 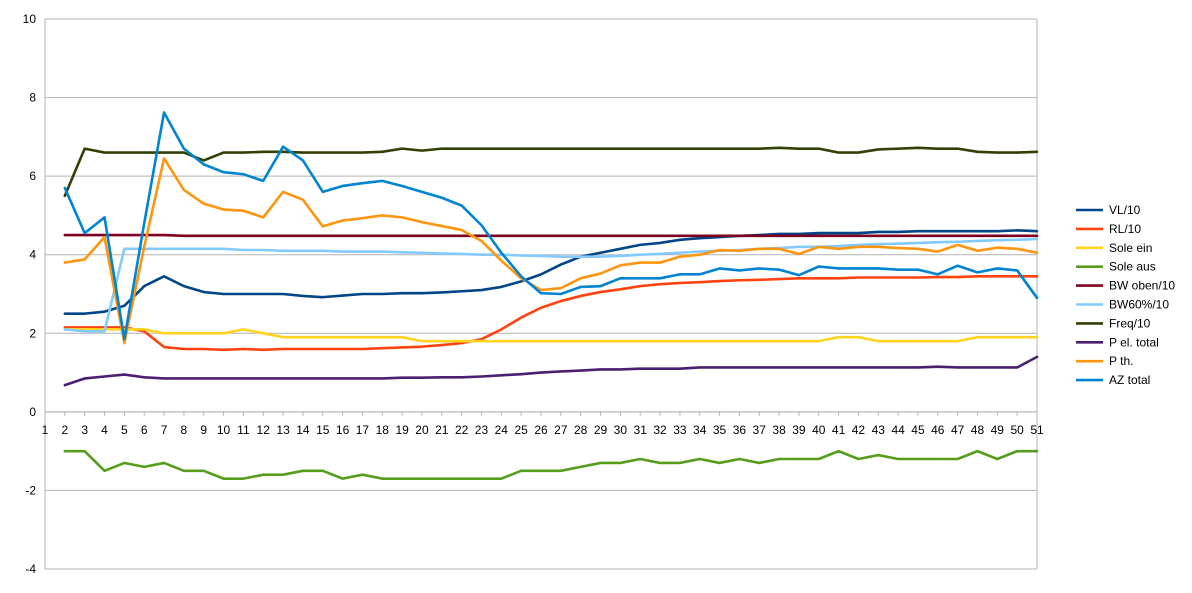 I want to click on legend-label: BW oben/10, so click(x=1142, y=286).